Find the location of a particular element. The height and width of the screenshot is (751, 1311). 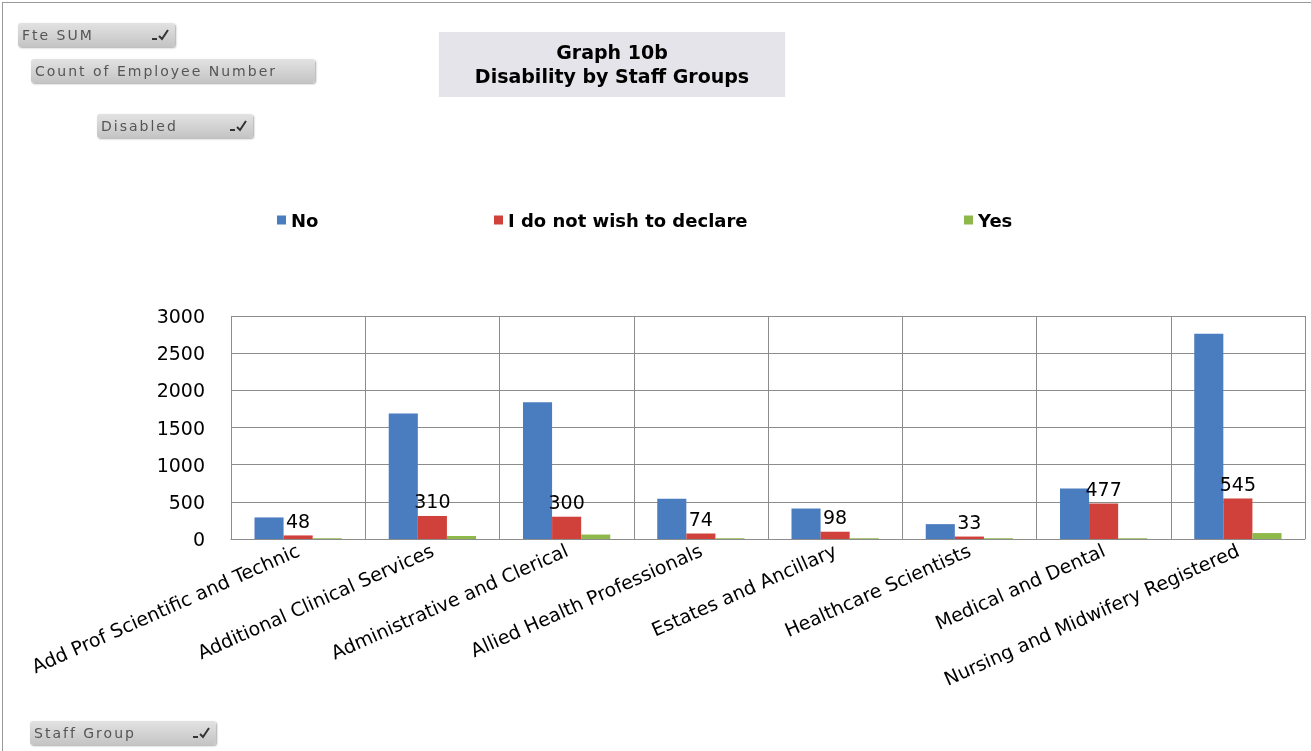

field-button: Staff Group is located at coordinates (123, 733).